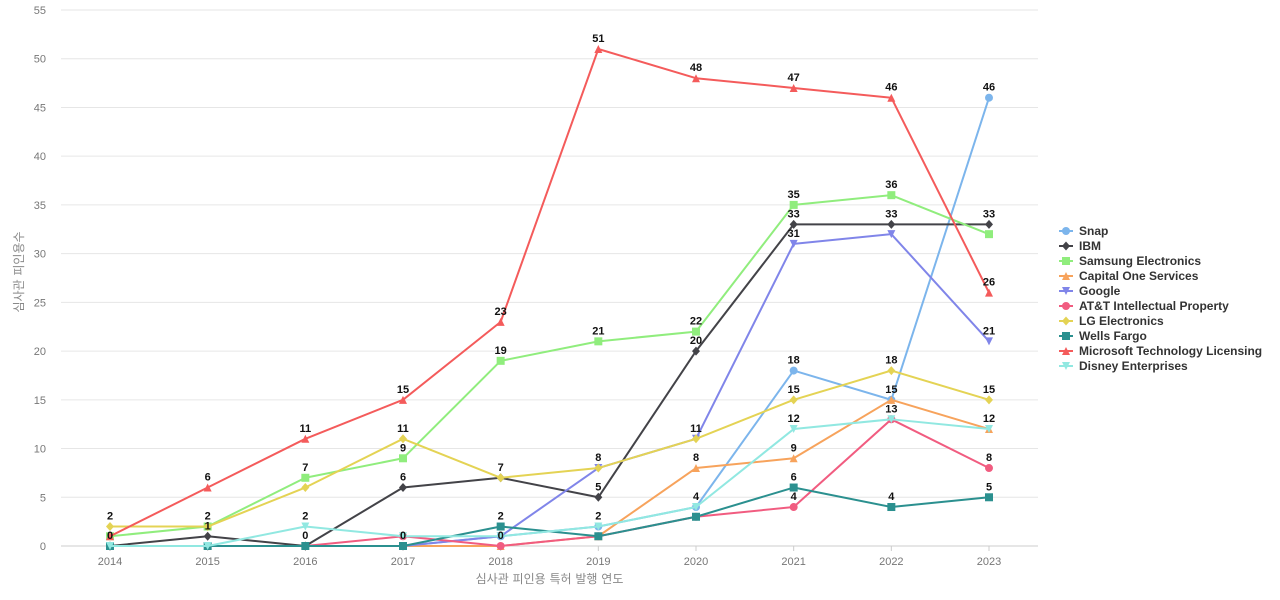  Describe the element at coordinates (550, 516) in the screenshot. I see `series-line` at that location.